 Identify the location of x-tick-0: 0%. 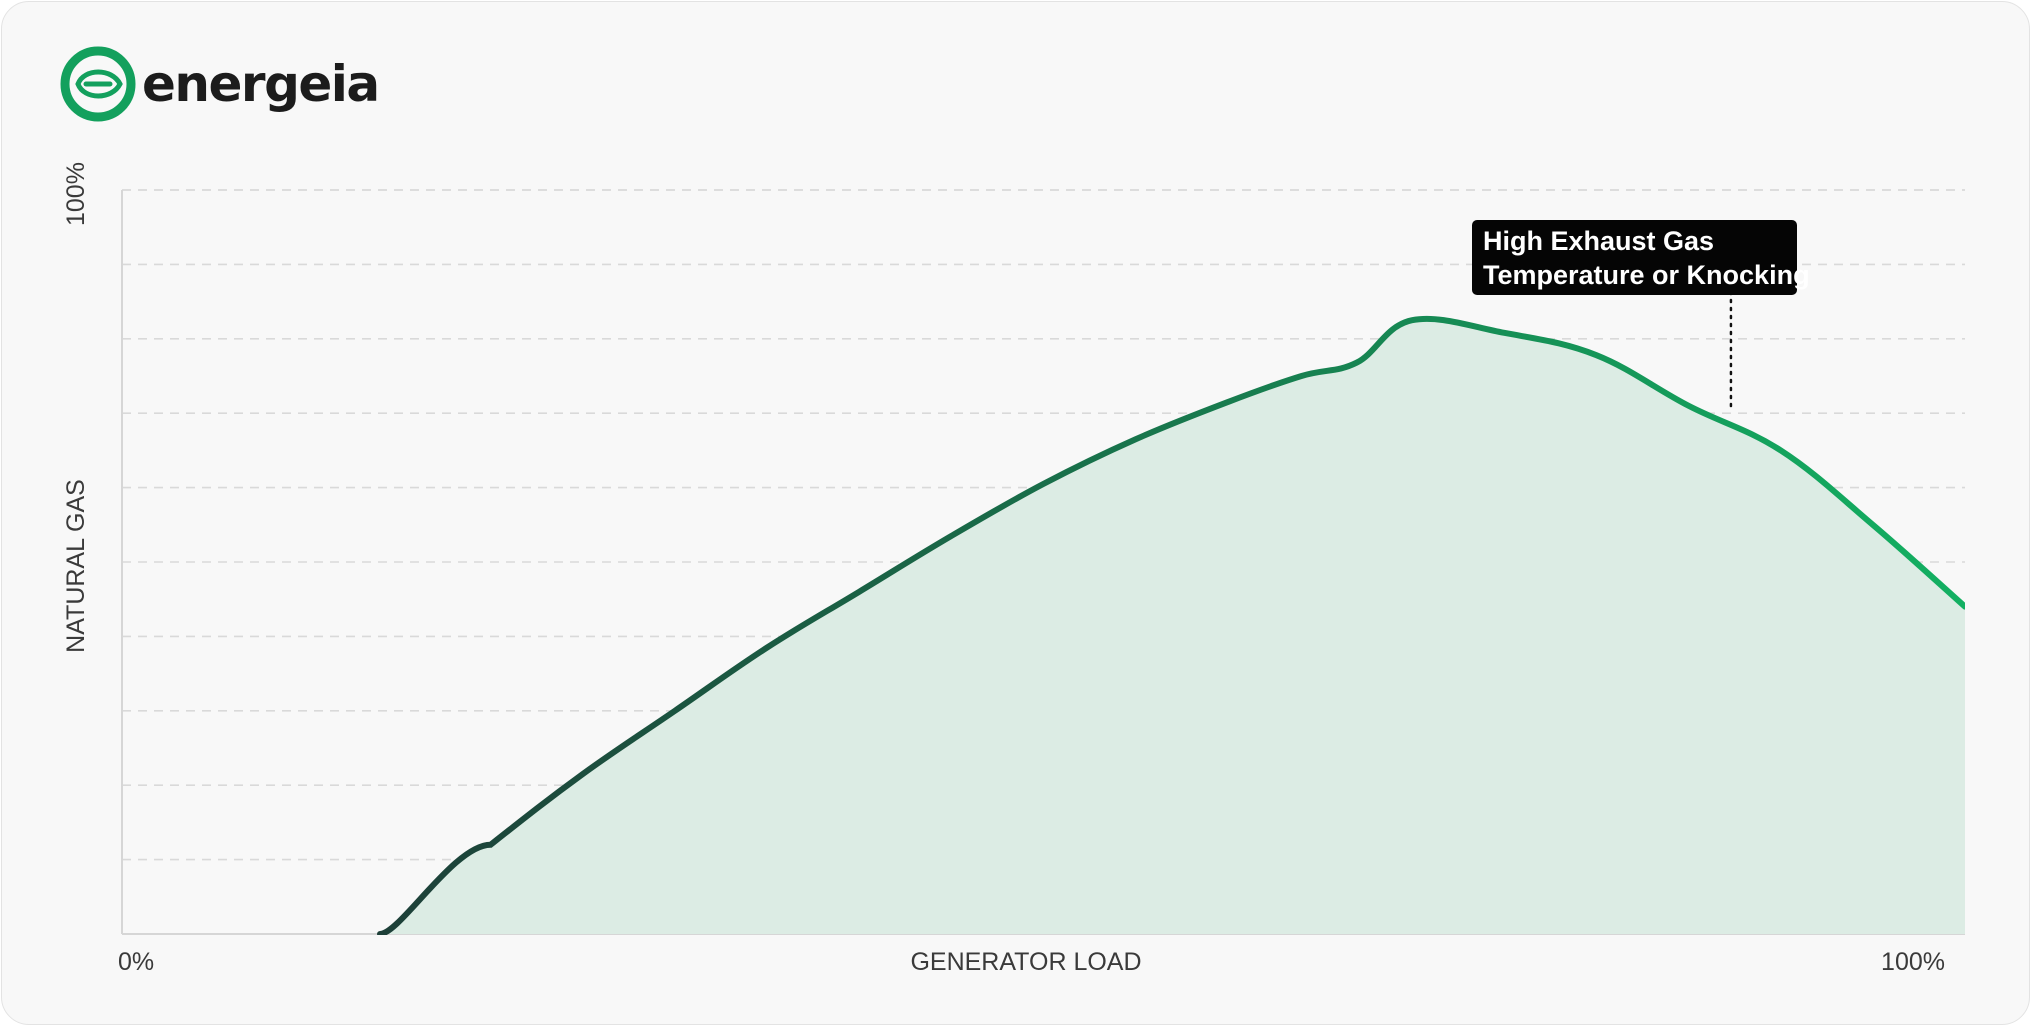
(136, 962).